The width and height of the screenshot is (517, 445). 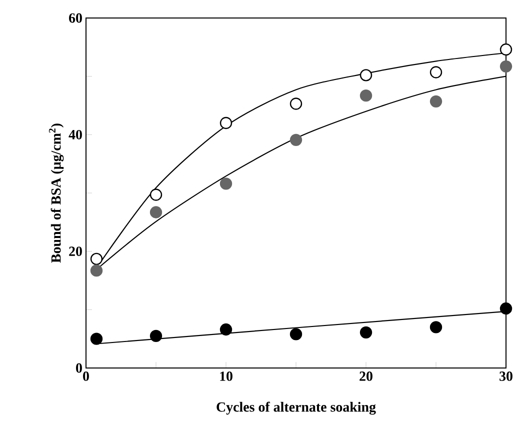 What do you see at coordinates (75, 135) in the screenshot?
I see `y-tick-label: 40` at bounding box center [75, 135].